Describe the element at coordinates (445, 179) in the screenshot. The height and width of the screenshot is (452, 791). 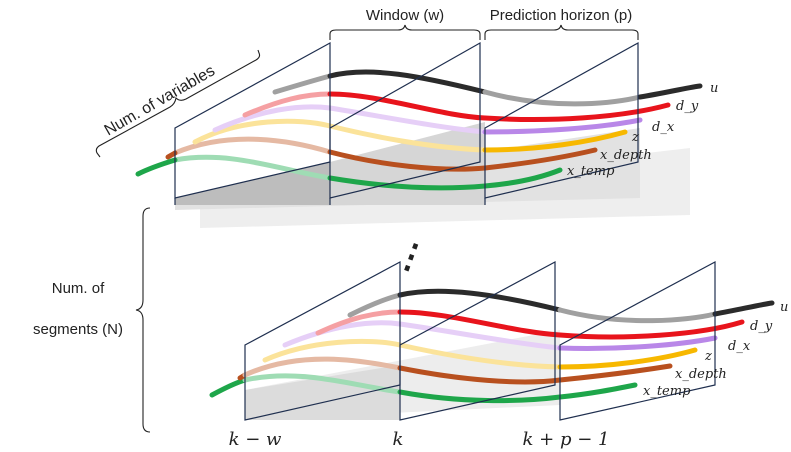
I see `curve-x-temp-future` at that location.